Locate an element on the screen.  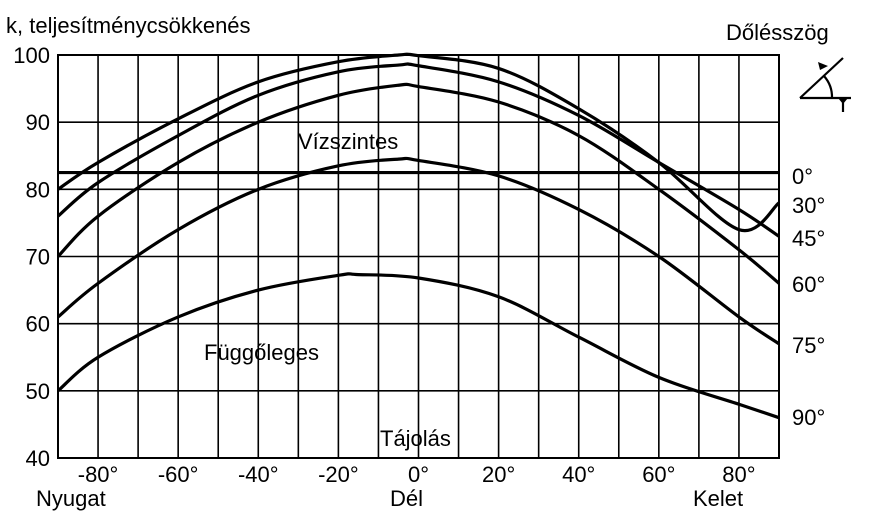
x-tick-labels: -80° -60° -40° -20° 0° 20° 40° 60° 80° is located at coordinates (417, 474).